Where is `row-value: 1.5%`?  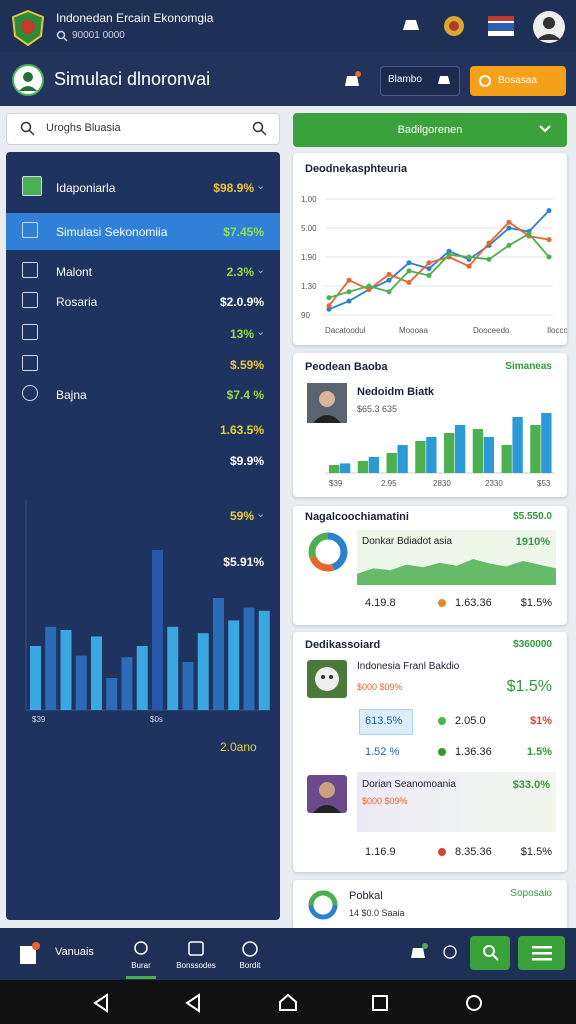 row-value: 1.5% is located at coordinates (539, 752).